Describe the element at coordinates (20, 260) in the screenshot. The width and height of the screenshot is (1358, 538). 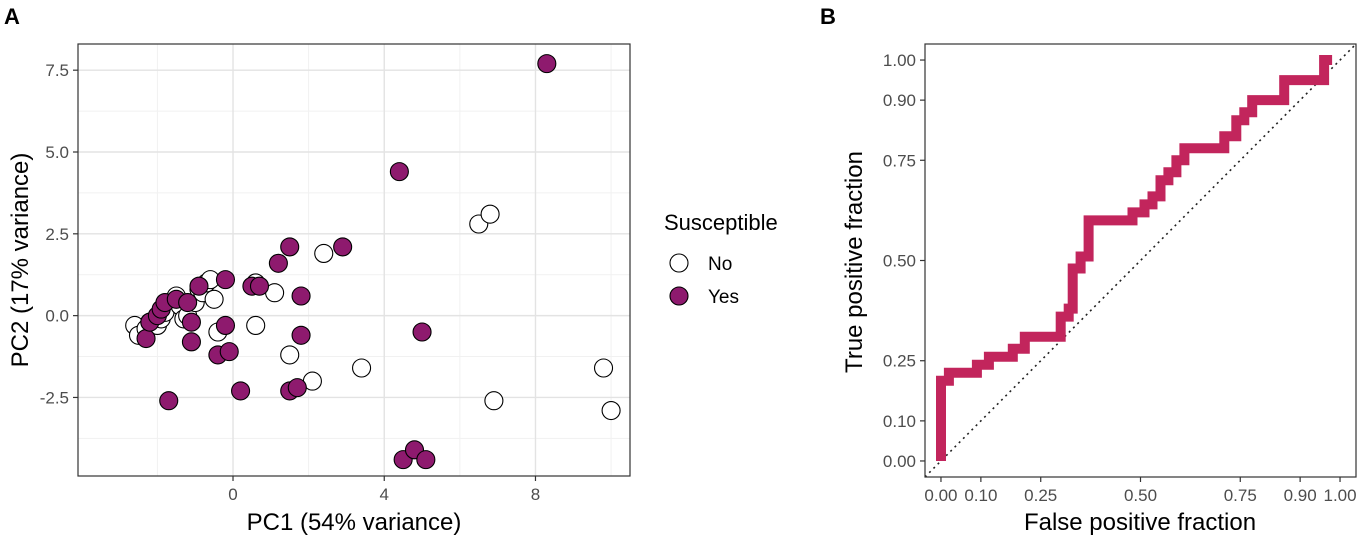
I see `pca-y-axis-title: PC2 (17% variance)` at that location.